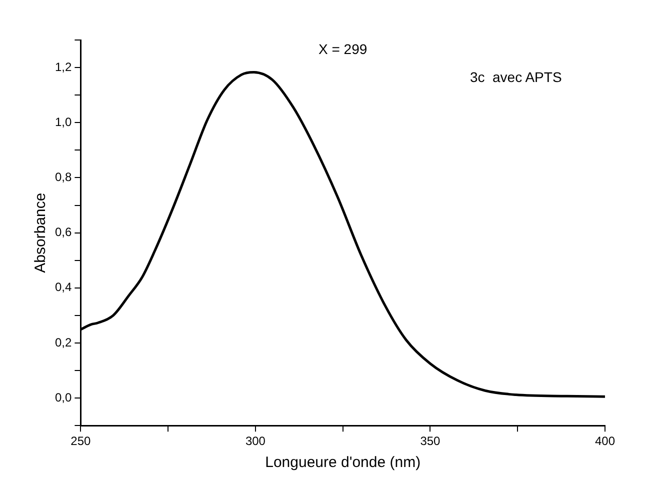 This screenshot has width=665, height=486. Describe the element at coordinates (63, 397) in the screenshot. I see `y-tick-label: 0,0` at that location.